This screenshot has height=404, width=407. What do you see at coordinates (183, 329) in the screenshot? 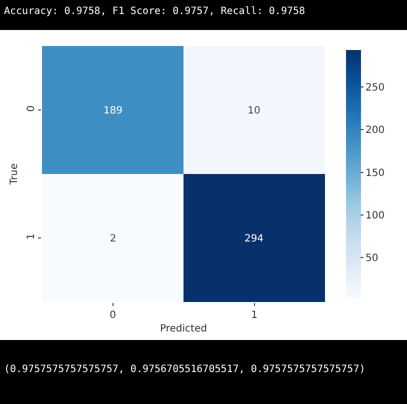
I see `x-axis-title: Predicted` at bounding box center [183, 329].